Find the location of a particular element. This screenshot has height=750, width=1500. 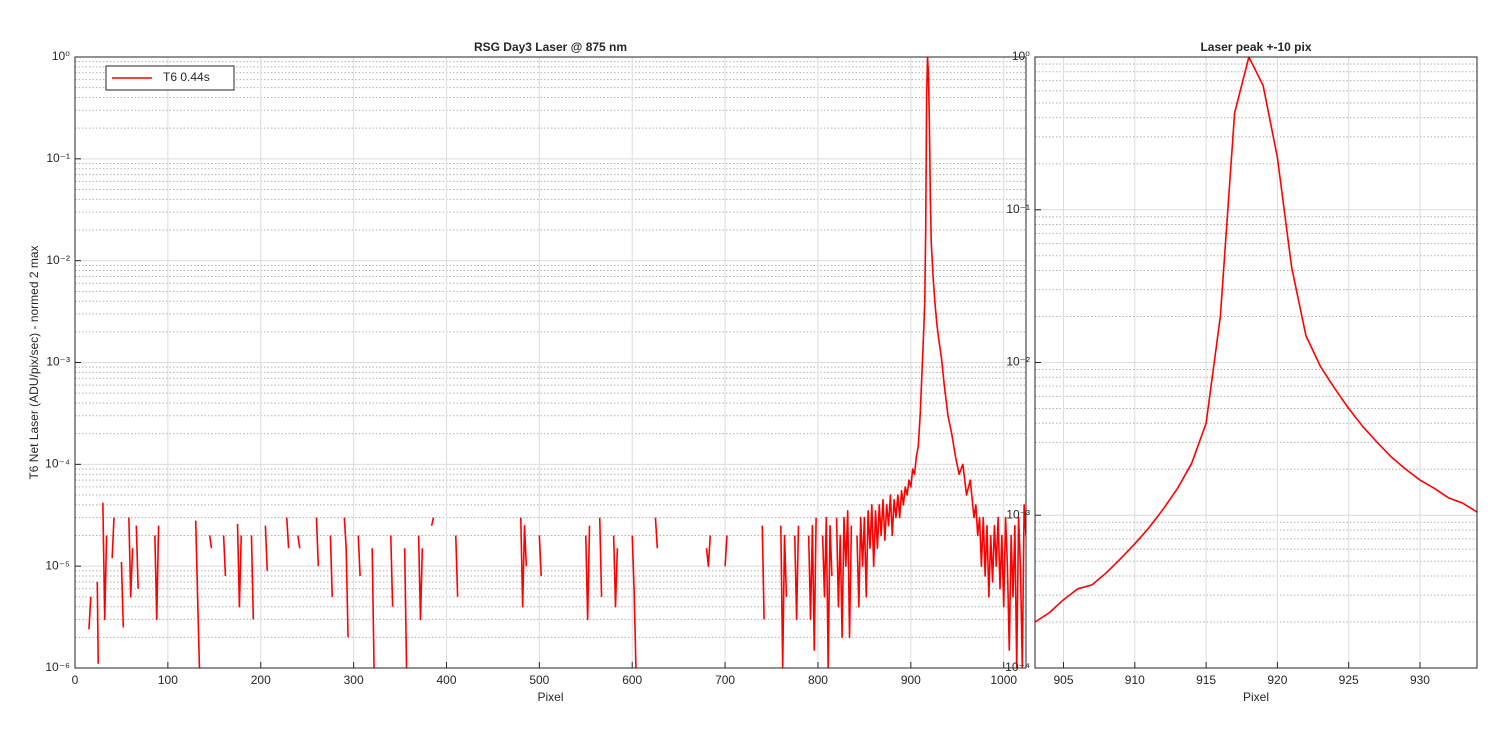

x-tick-label: 905 is located at coordinates (1064, 680).